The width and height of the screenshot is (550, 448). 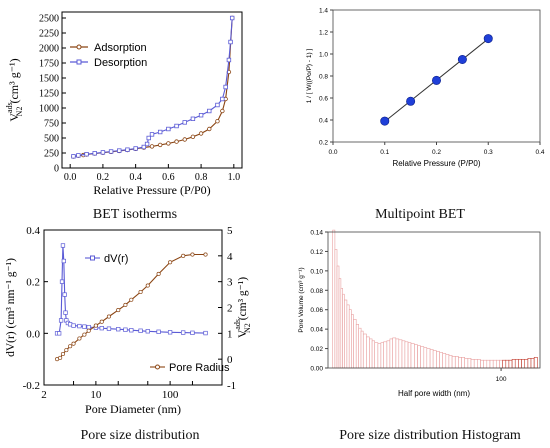 What do you see at coordinates (234, 177) in the screenshot?
I see `x-tick-label: 1.0` at bounding box center [234, 177].